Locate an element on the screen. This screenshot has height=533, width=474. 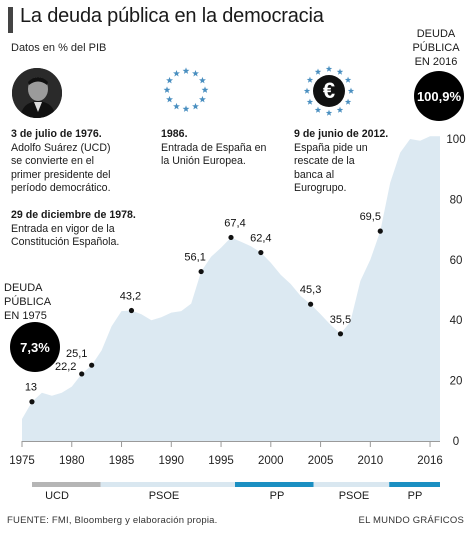
debt-1975-badge: 7,3% is located at coordinates (35, 347).